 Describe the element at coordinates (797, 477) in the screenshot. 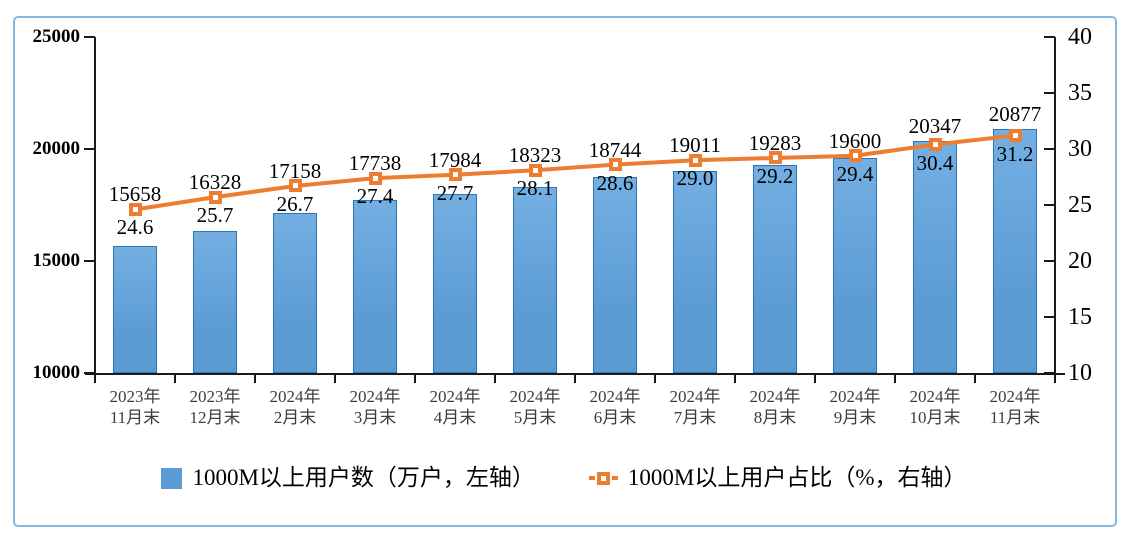

I see `line-series-legend-label: 1000M以上用户占比（%，右轴）` at that location.